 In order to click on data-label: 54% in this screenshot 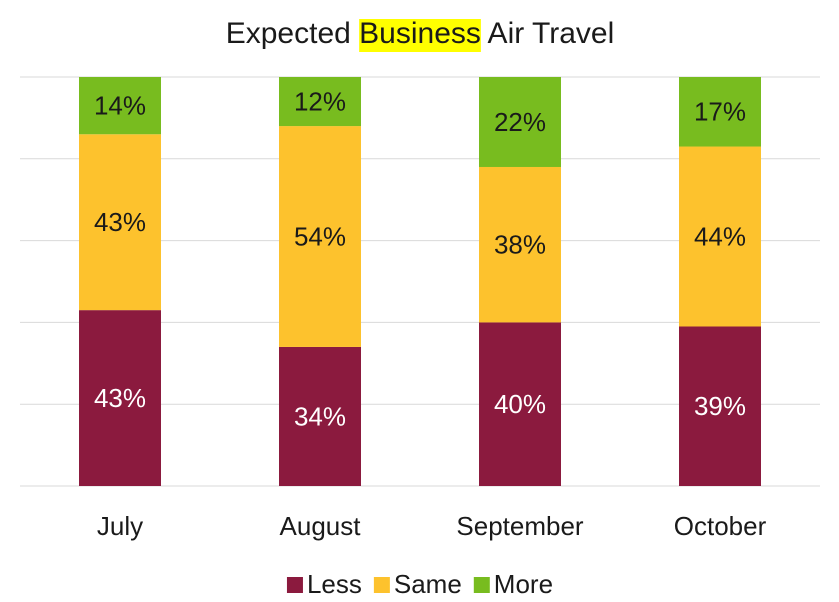, I will do `click(320, 236)`.